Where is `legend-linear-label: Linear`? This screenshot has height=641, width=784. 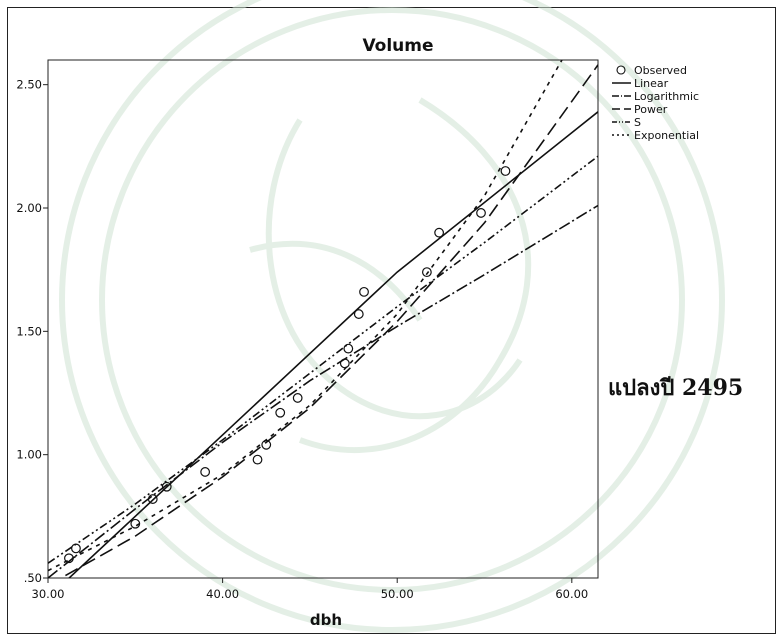
legend-linear-label: Linear is located at coordinates (651, 83).